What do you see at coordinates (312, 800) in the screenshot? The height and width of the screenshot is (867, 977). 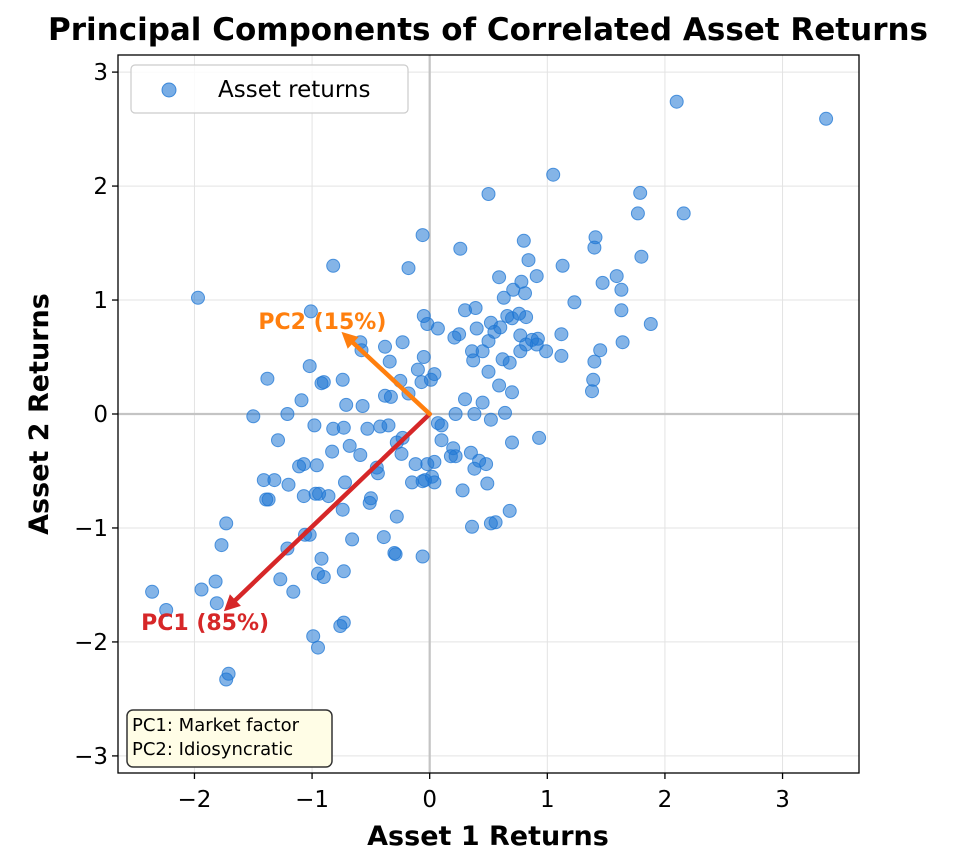 I see `x-tick-label: −1` at bounding box center [312, 800].